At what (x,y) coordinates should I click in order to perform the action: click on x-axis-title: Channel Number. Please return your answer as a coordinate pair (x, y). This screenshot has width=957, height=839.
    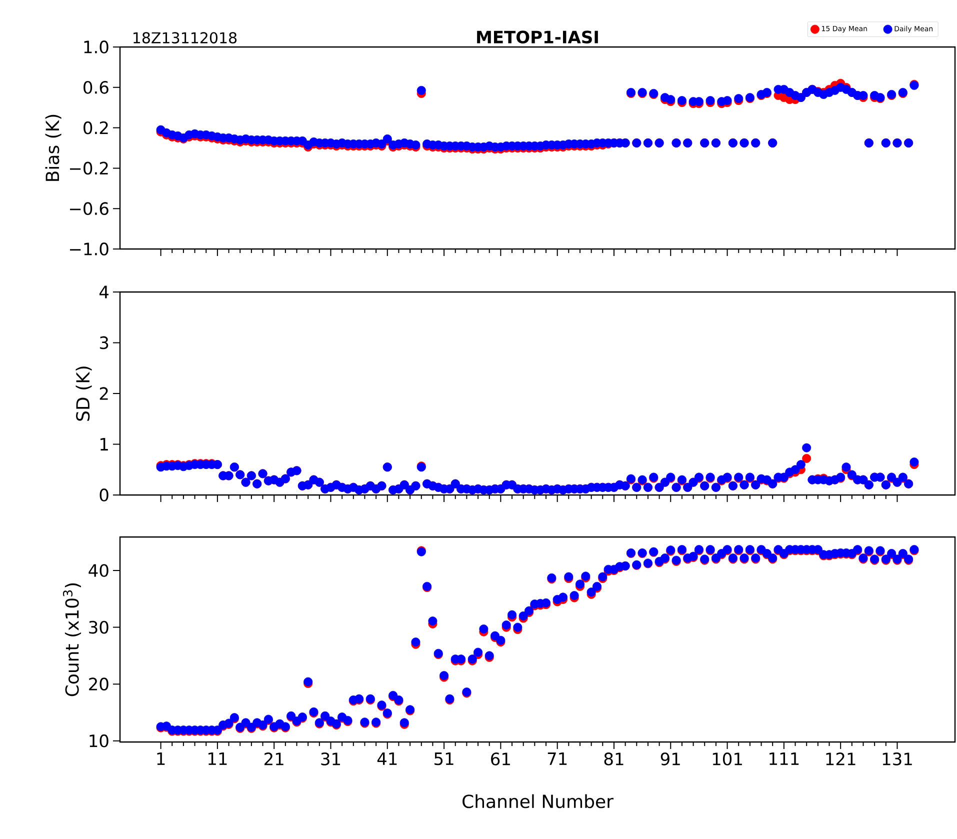
    Looking at the image, I should click on (538, 801).